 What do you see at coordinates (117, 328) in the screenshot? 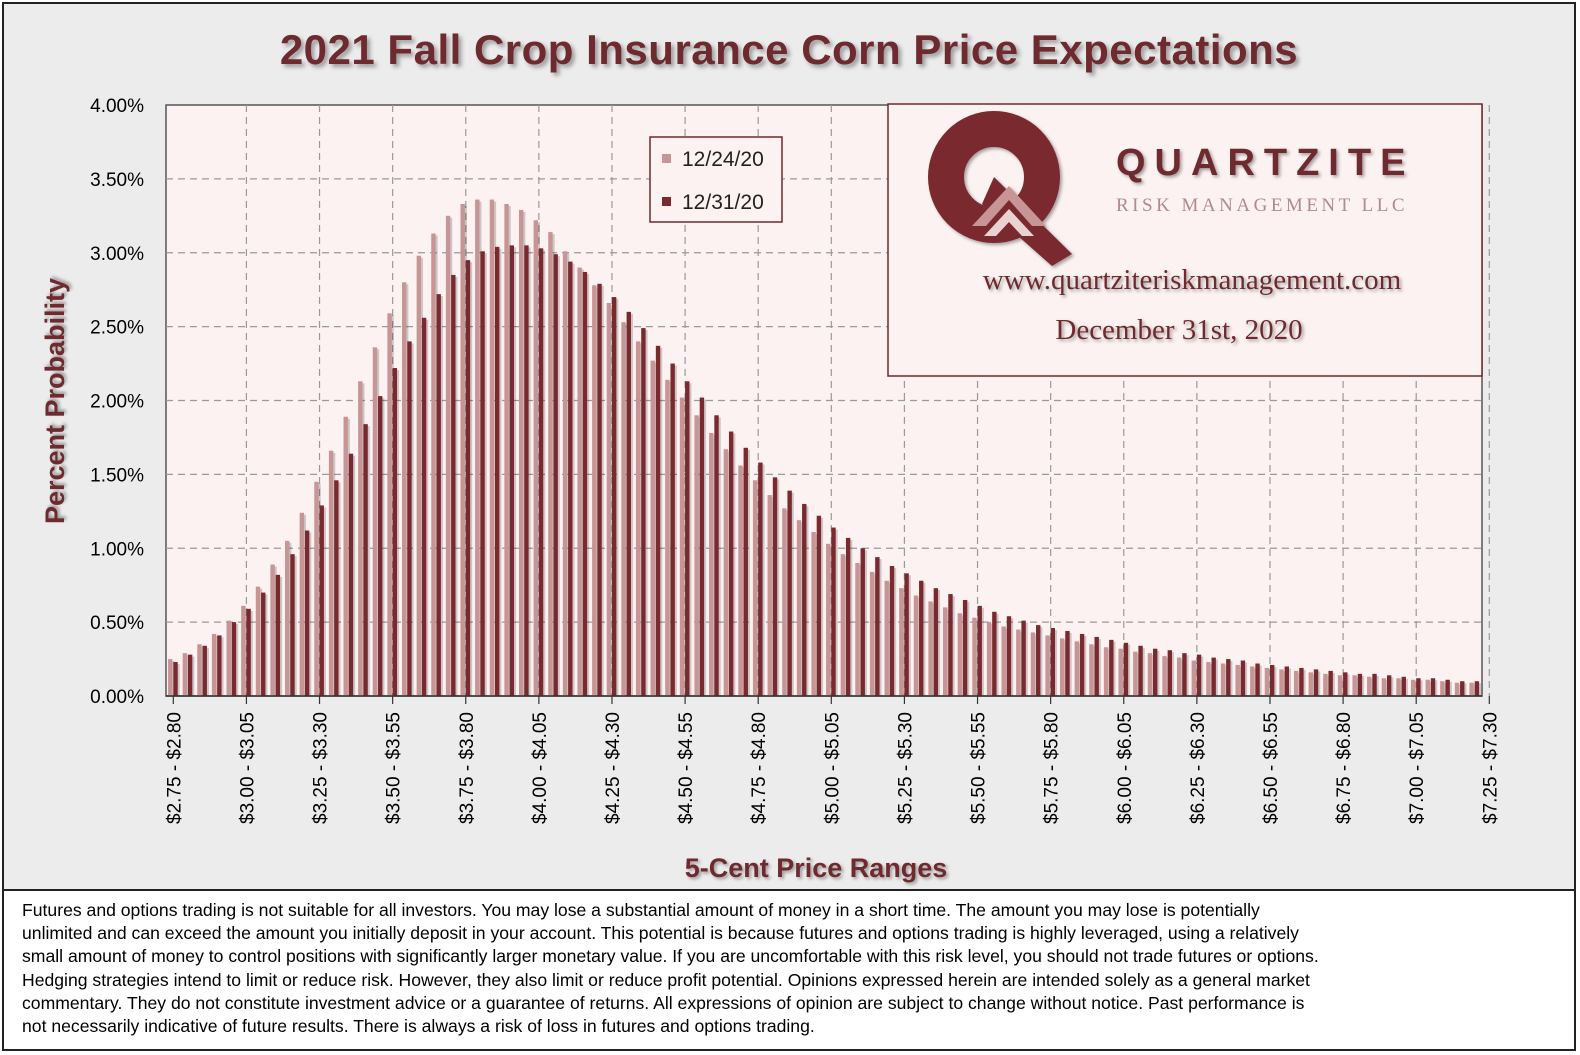
I see `y-tick-label: 2.50%` at bounding box center [117, 328].